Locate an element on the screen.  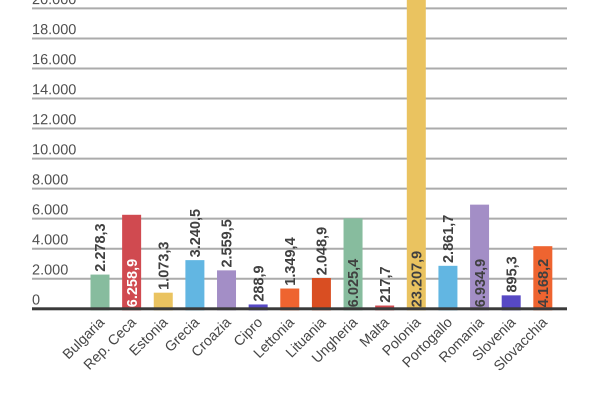
svg-text: 3.240,5 is located at coordinates (196, 233).